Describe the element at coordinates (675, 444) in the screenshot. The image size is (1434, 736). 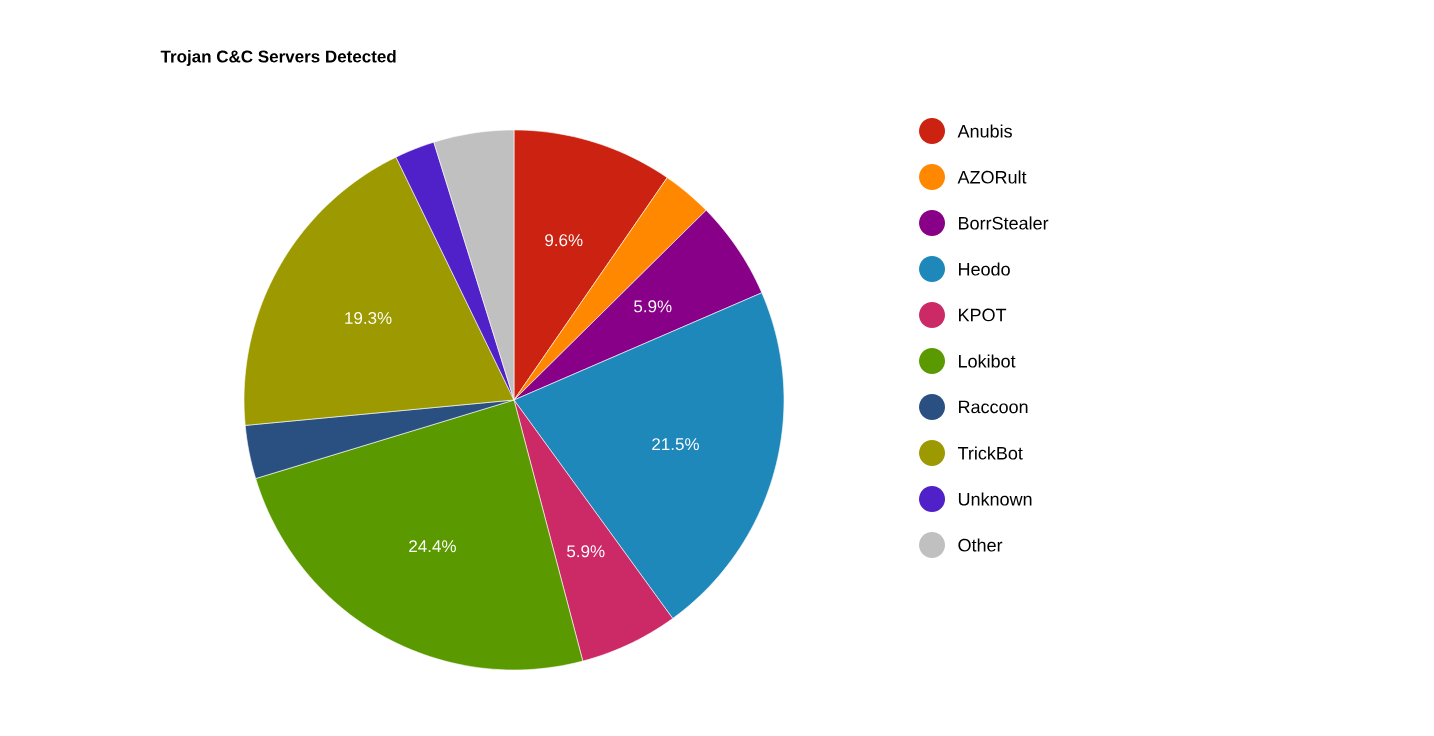
I see `data-label: 21.5%` at that location.